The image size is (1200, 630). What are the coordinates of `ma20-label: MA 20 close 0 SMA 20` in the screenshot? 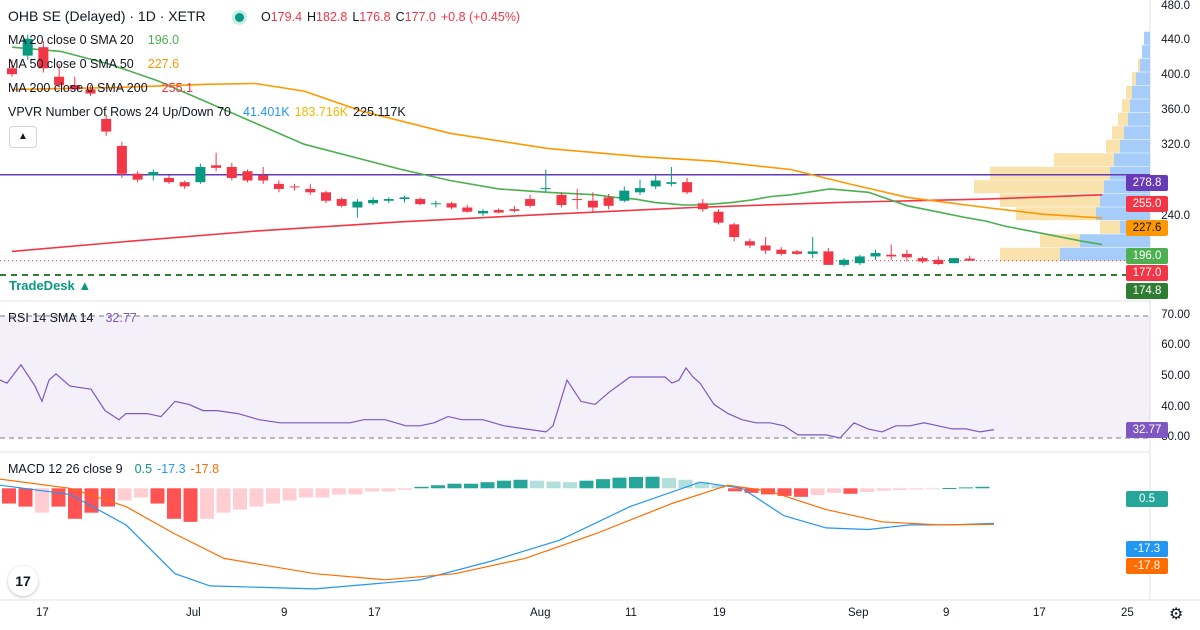 It's located at (71, 40).